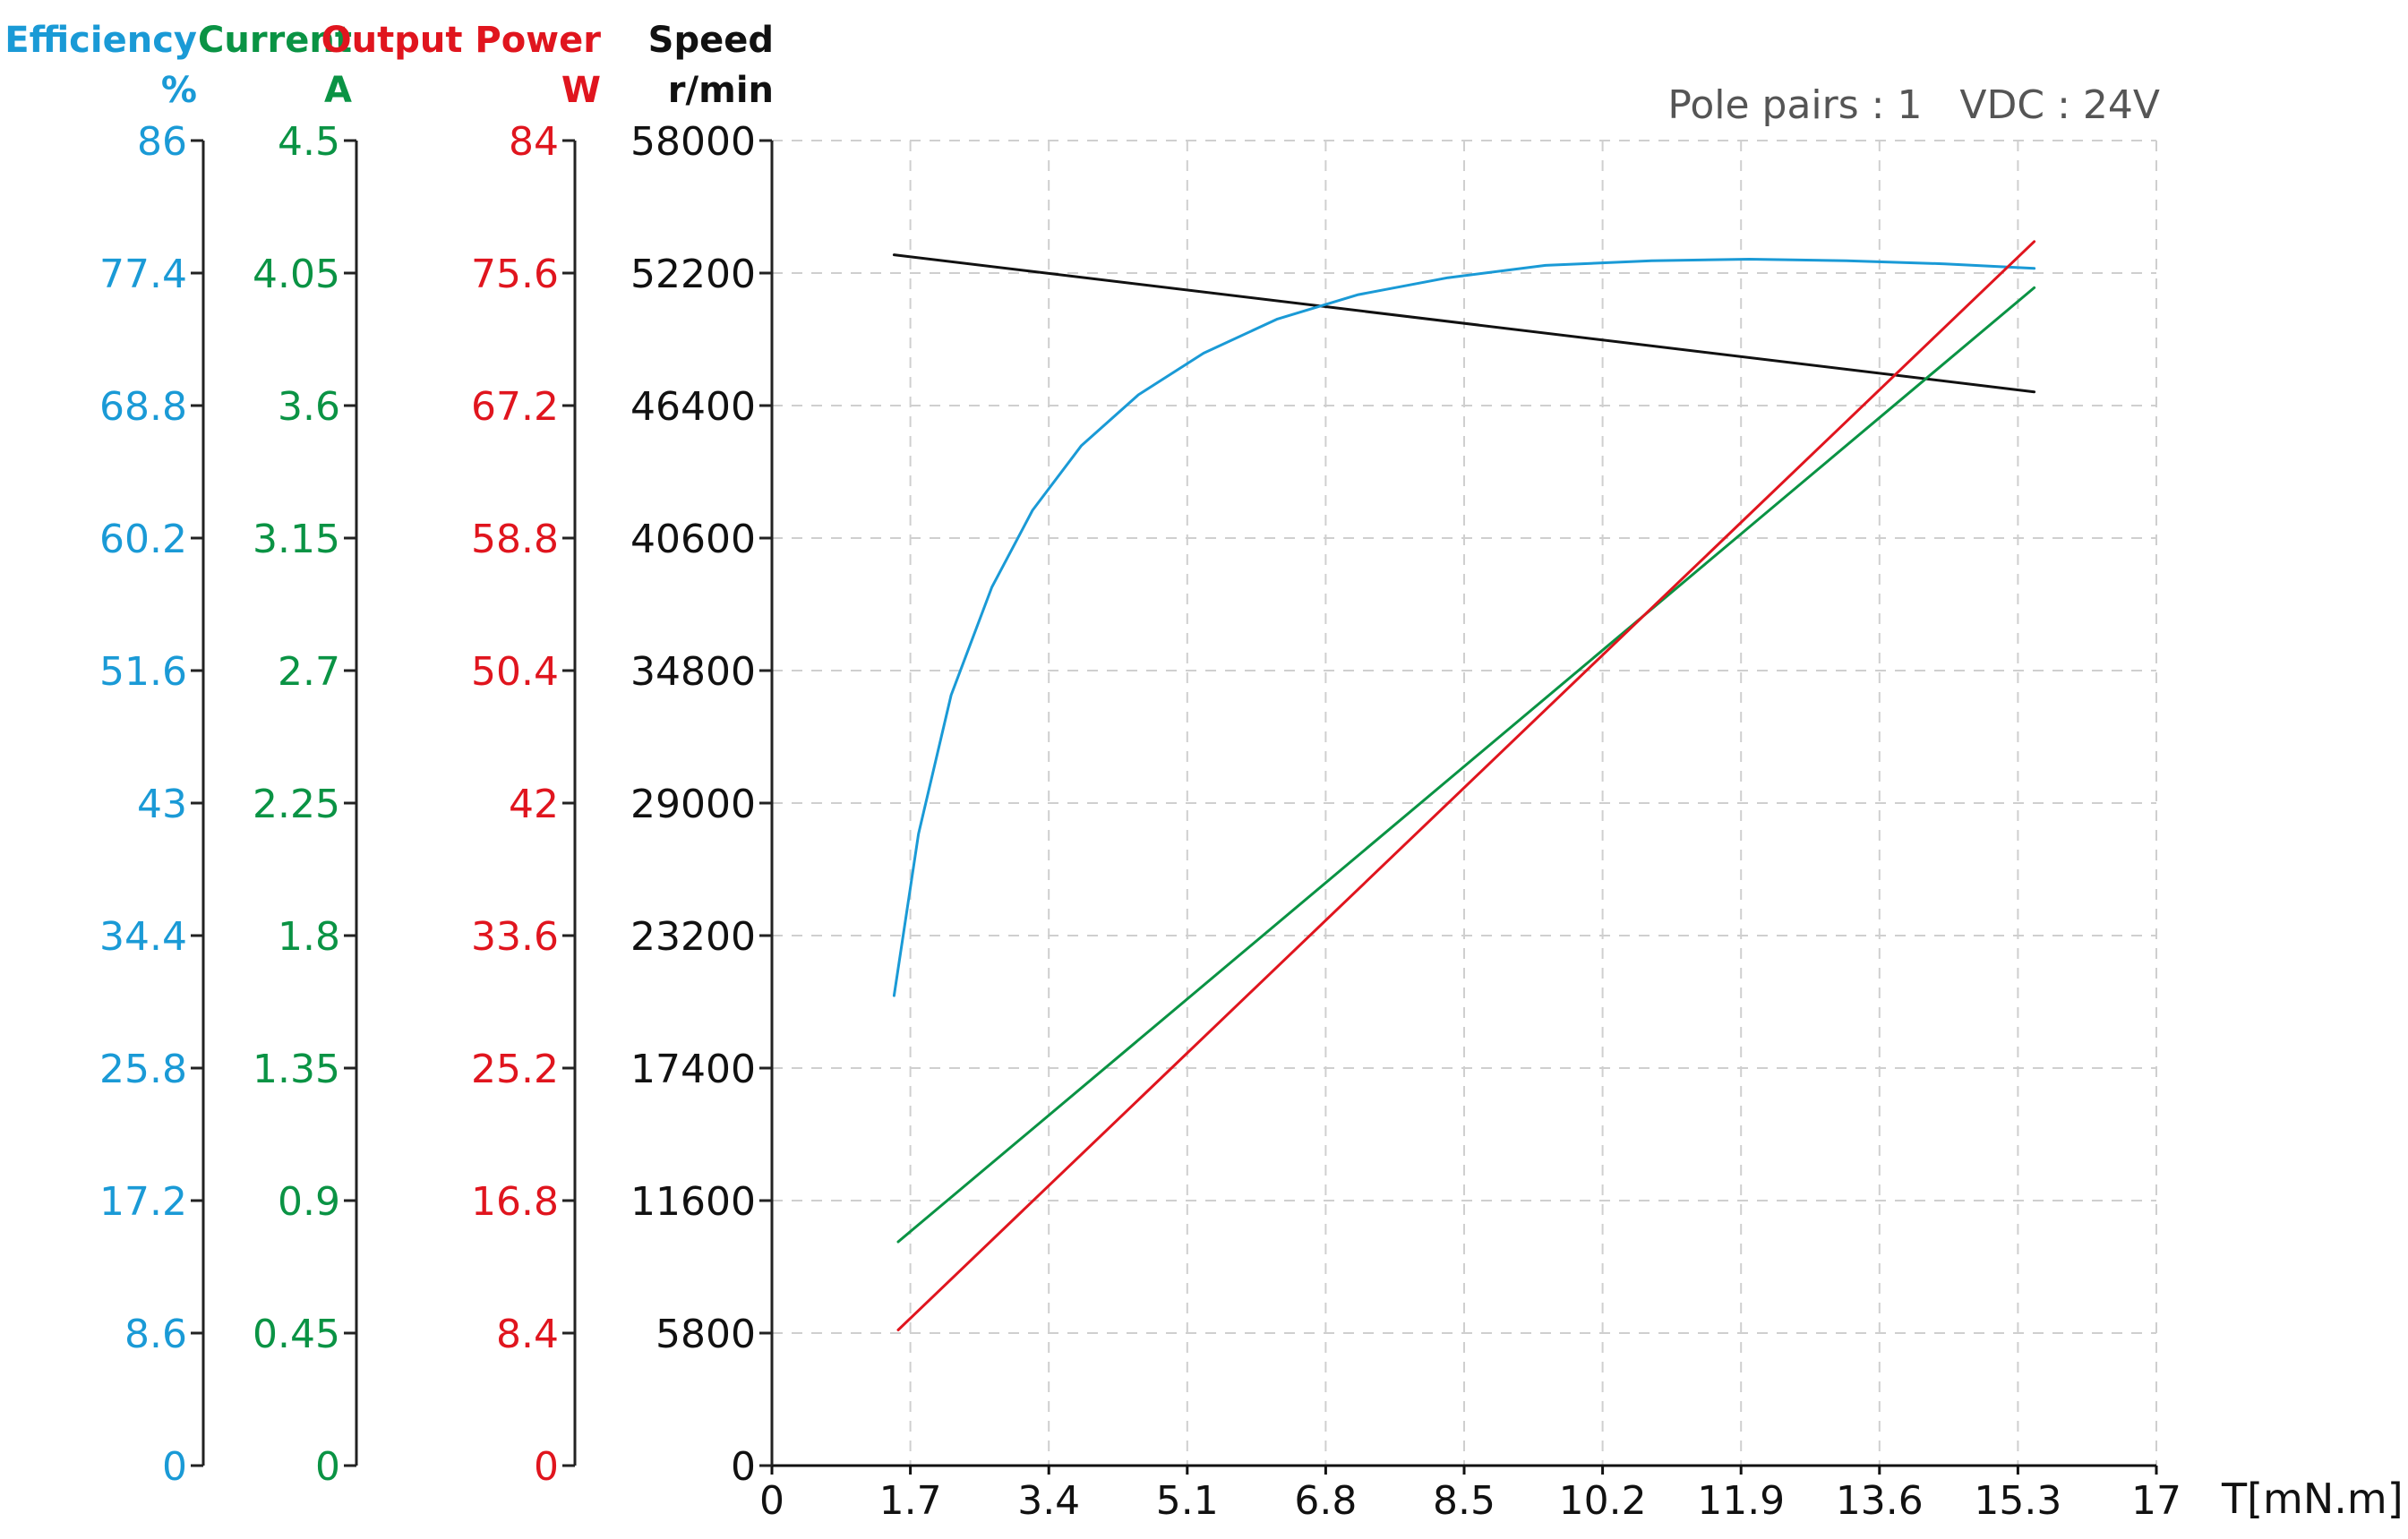 The image size is (2408, 1539). What do you see at coordinates (309, 407) in the screenshot?
I see `current-tick-label: 3.6` at bounding box center [309, 407].